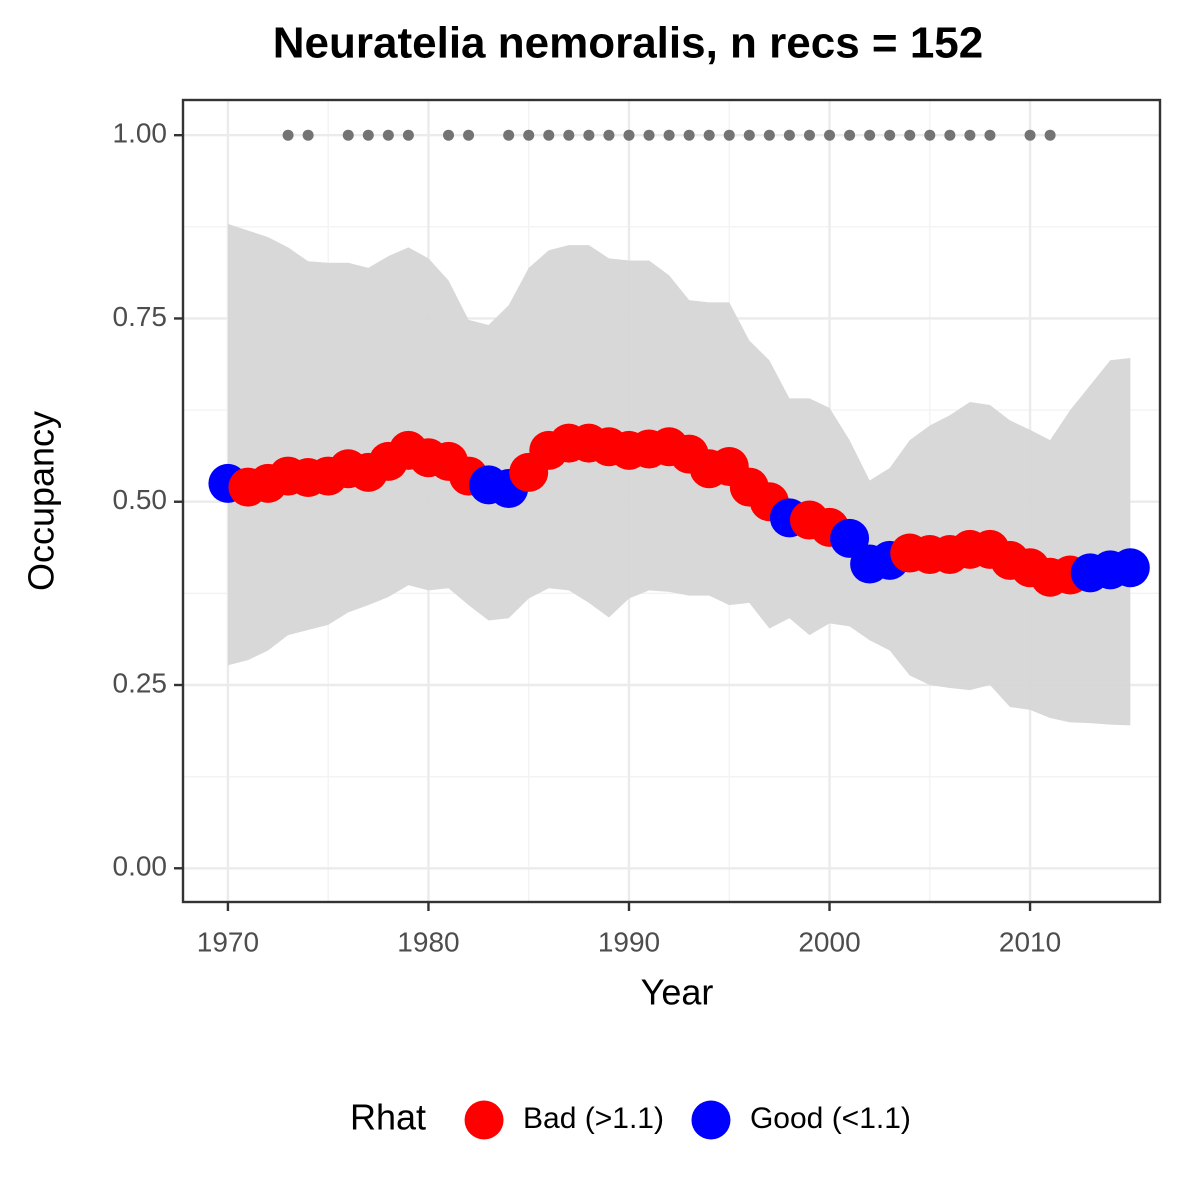  I want to click on y-tick-label: 0.25, so click(140, 682).